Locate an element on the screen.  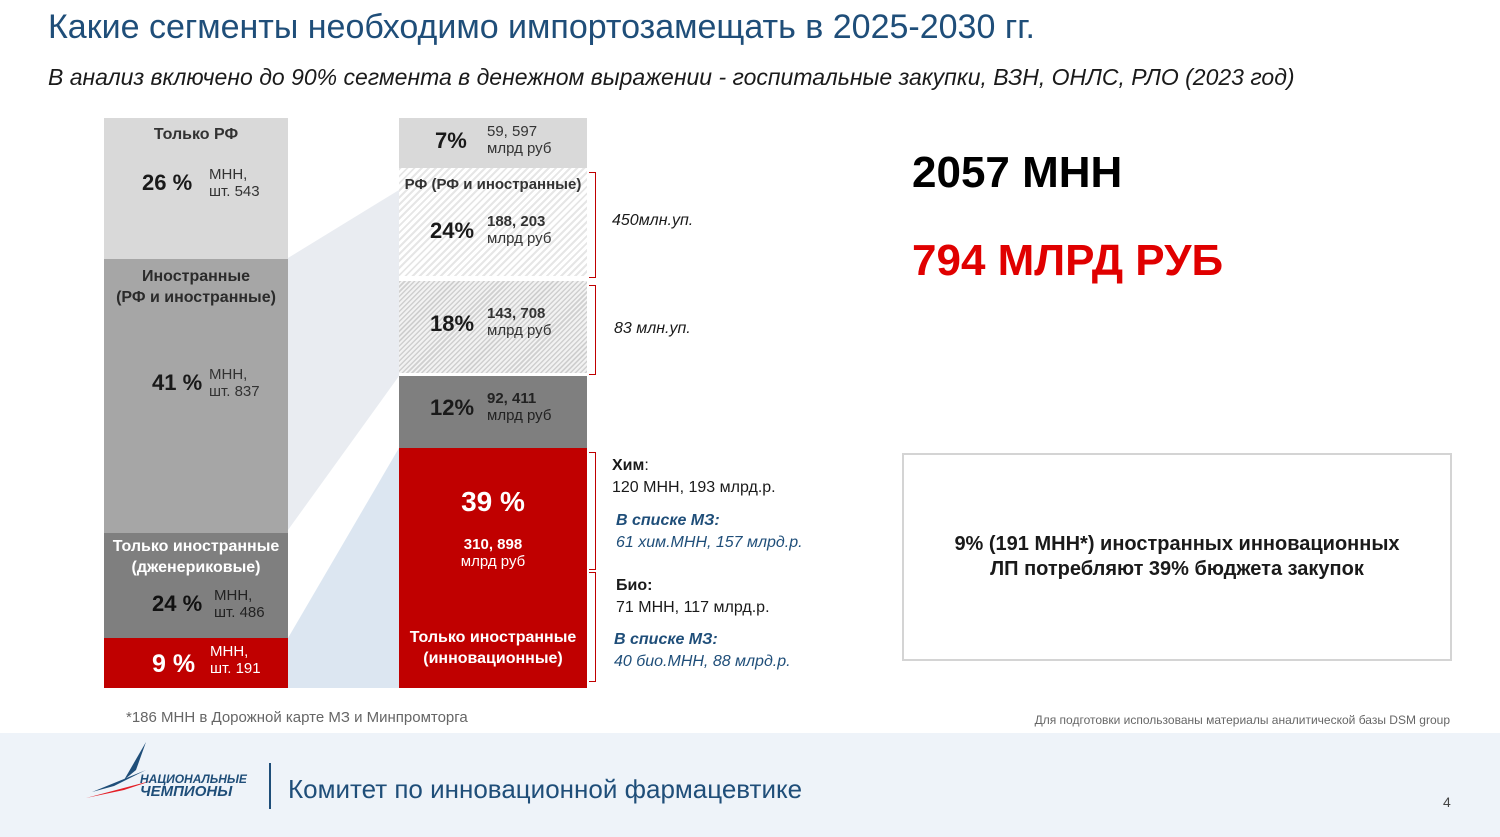
right-segment-18: 18% 143, 708 млрд руб is located at coordinates (493, 327).